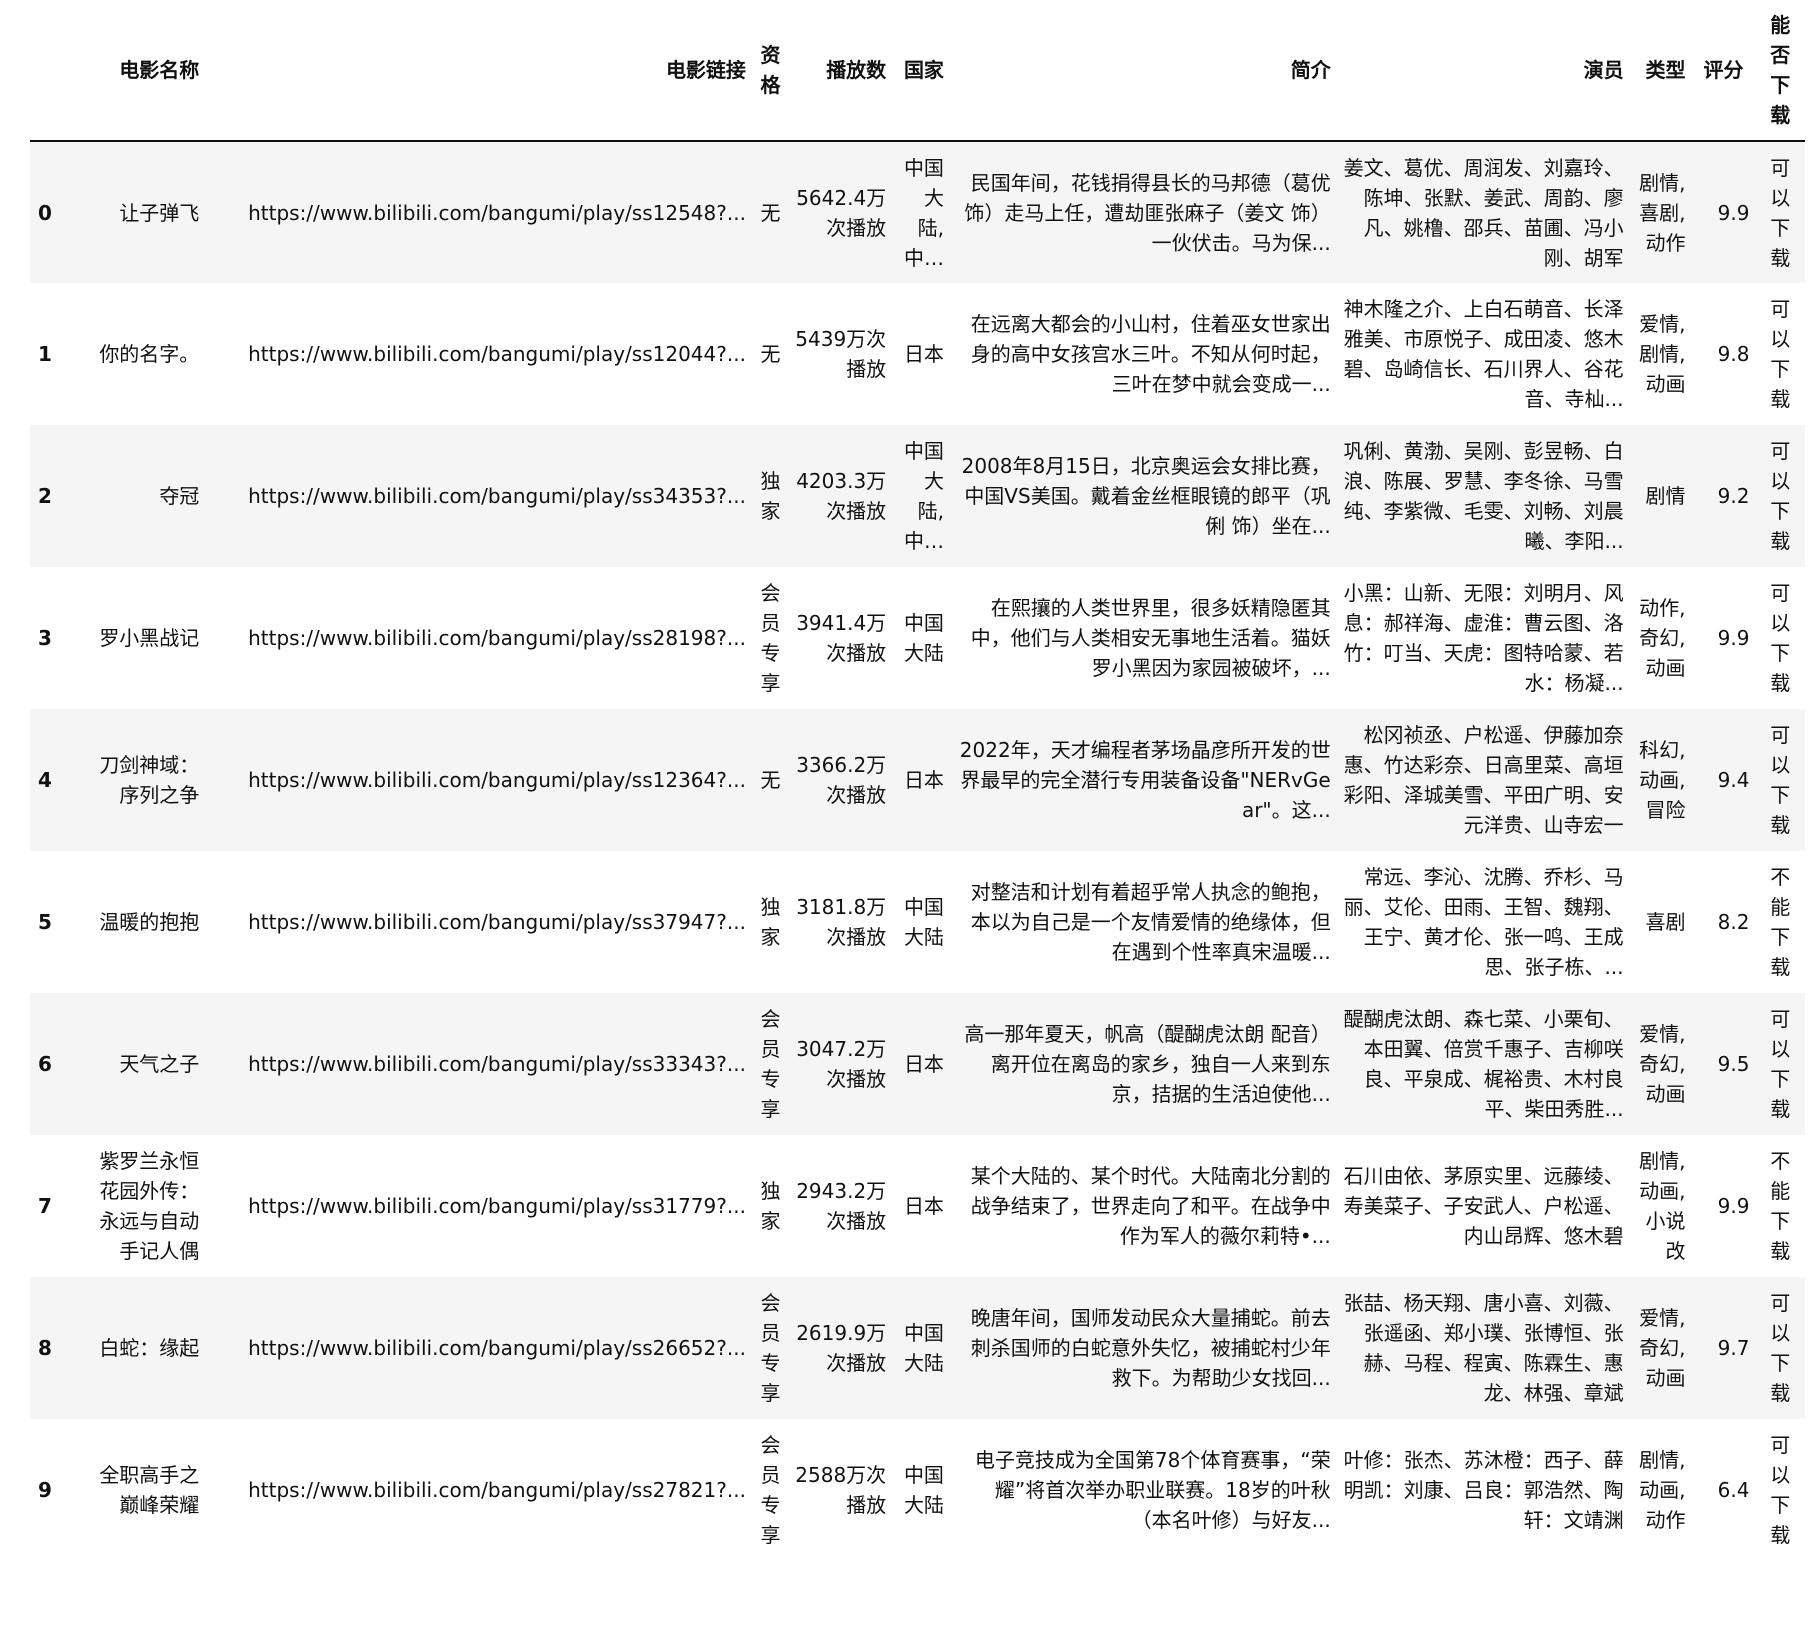 The image size is (1820, 1628). I want to click on cell-text-movie-name: 紫罗兰永恒花园外传：永远与自动手记人偶, so click(149, 1206).